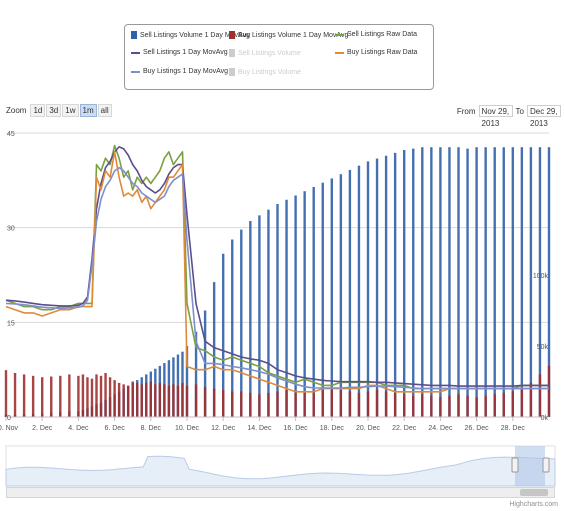 The height and width of the screenshot is (511, 564). Describe the element at coordinates (296, 428) in the screenshot. I see `x-tick-label: 16. Dec` at that location.